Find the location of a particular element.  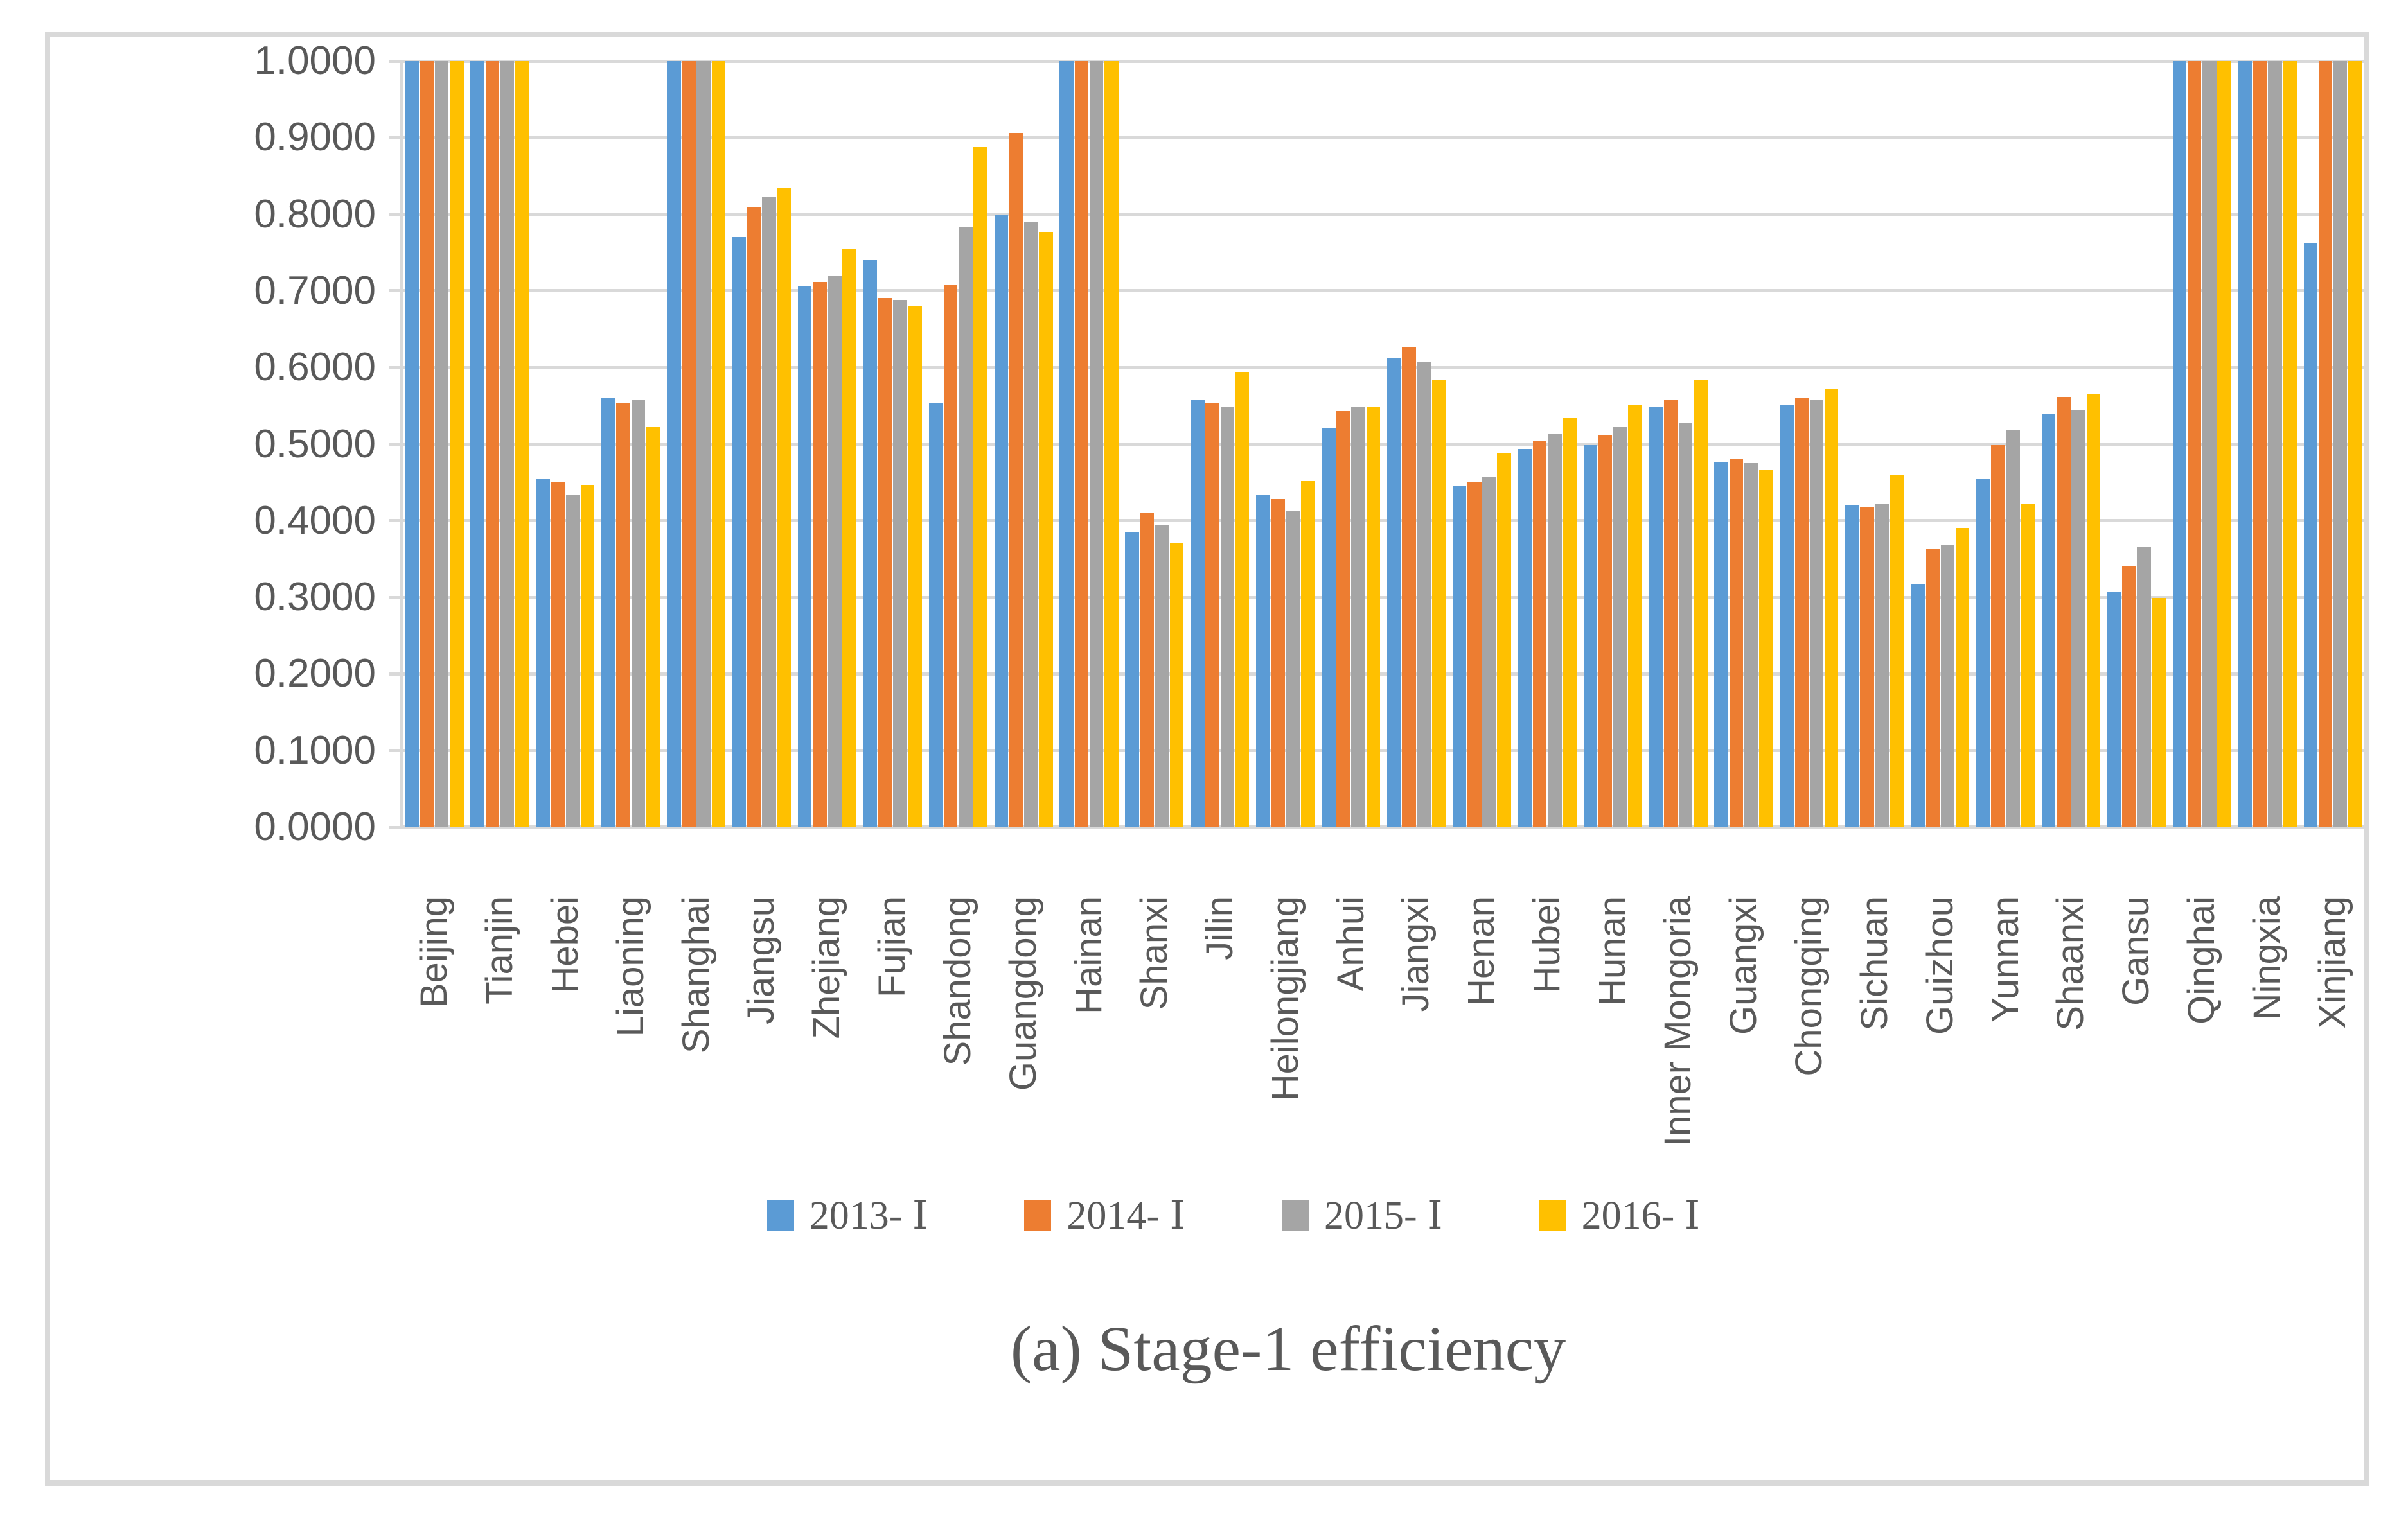

bar-qinghai-2013 is located at coordinates (2179, 444).